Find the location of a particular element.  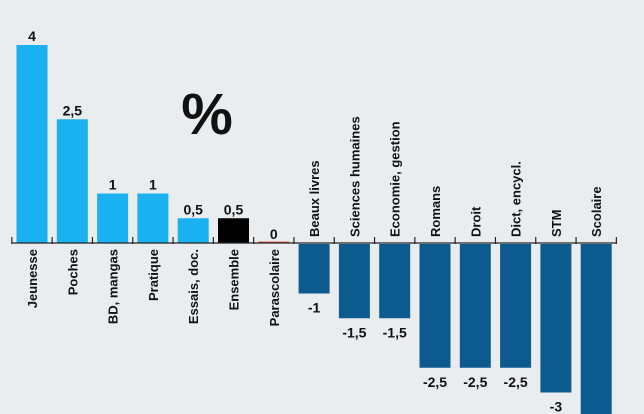

value-label-beaux-livres: -1 is located at coordinates (314, 308).